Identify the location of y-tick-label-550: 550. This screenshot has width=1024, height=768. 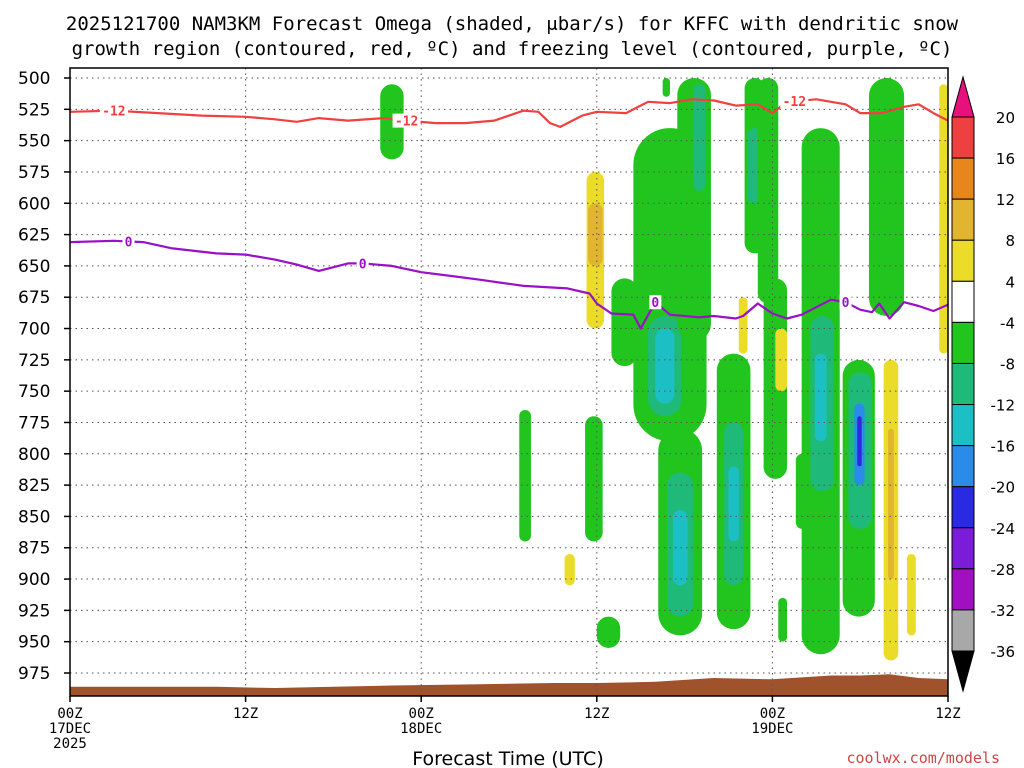
(34, 142).